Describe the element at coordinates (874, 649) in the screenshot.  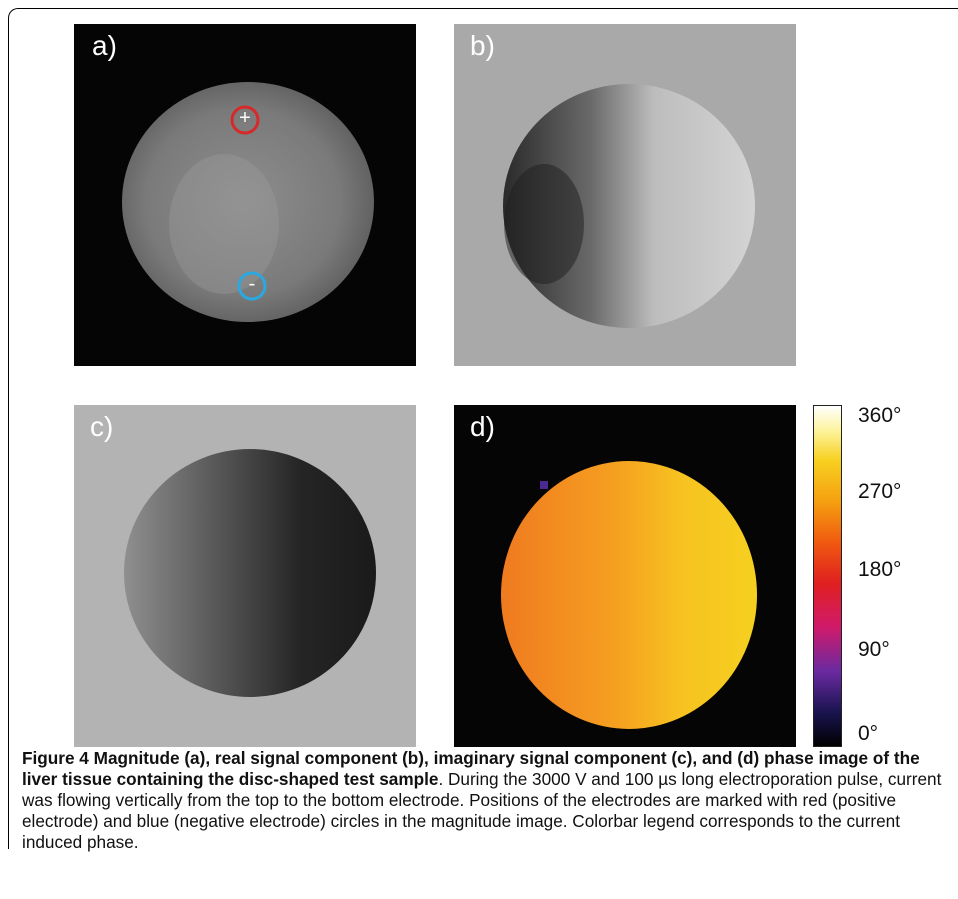
I see `colorbar-tick-90: 90°` at that location.